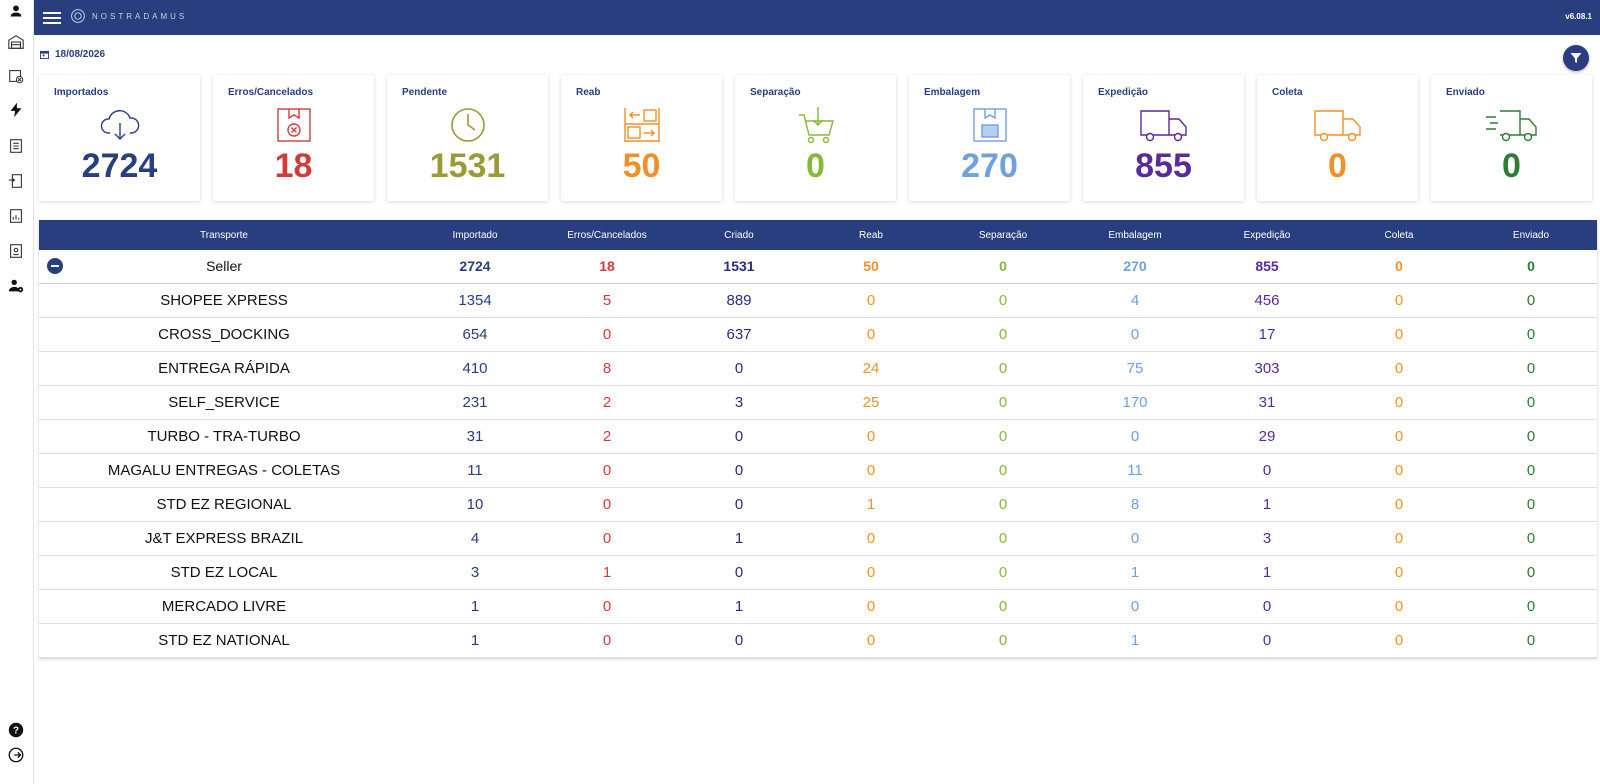  Describe the element at coordinates (1135, 606) in the screenshot. I see `cell-embalagem: 0` at that location.